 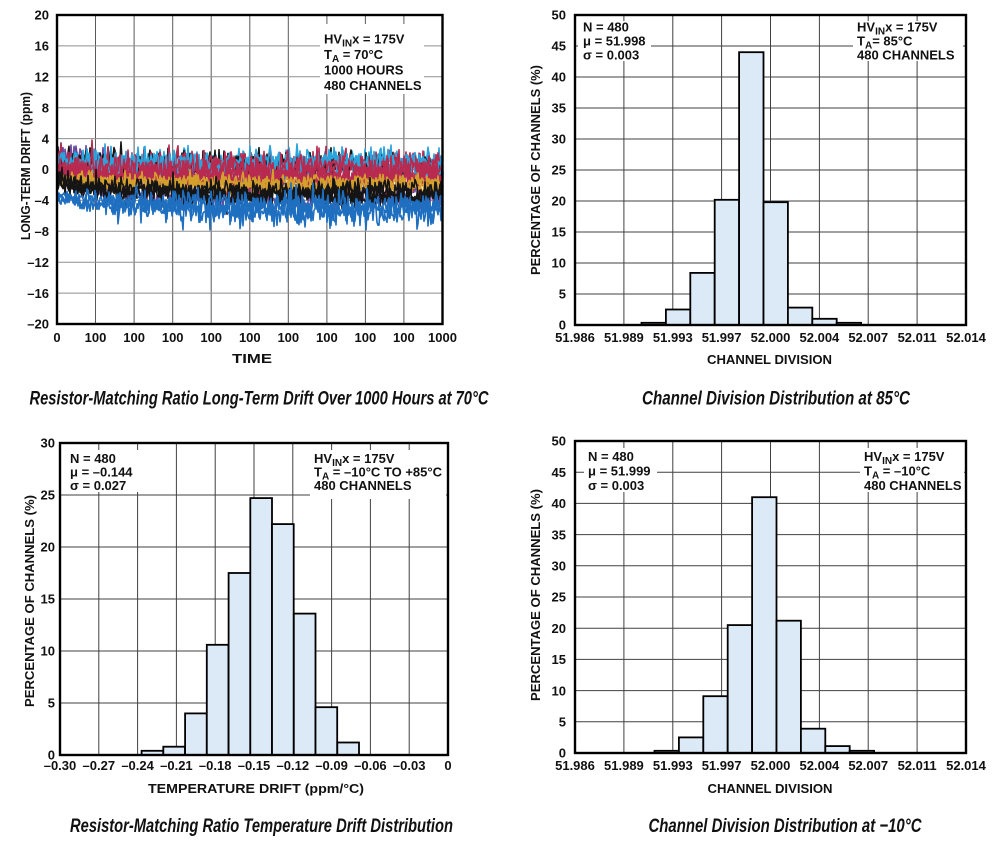 What do you see at coordinates (966, 765) in the screenshot?
I see `svg-text: 52.014` at bounding box center [966, 765].